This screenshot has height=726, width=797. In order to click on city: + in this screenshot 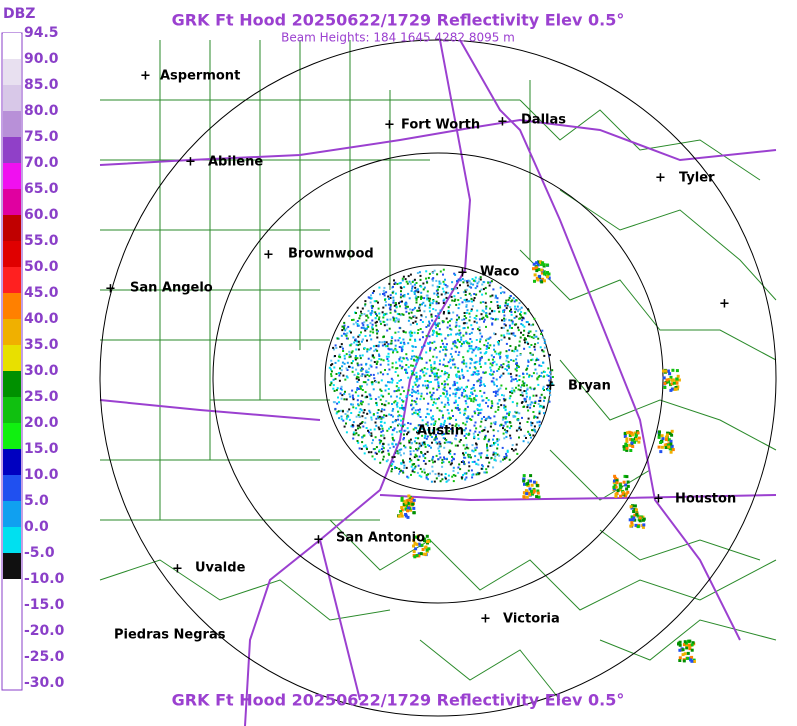, I will do `click(502, 122)`.